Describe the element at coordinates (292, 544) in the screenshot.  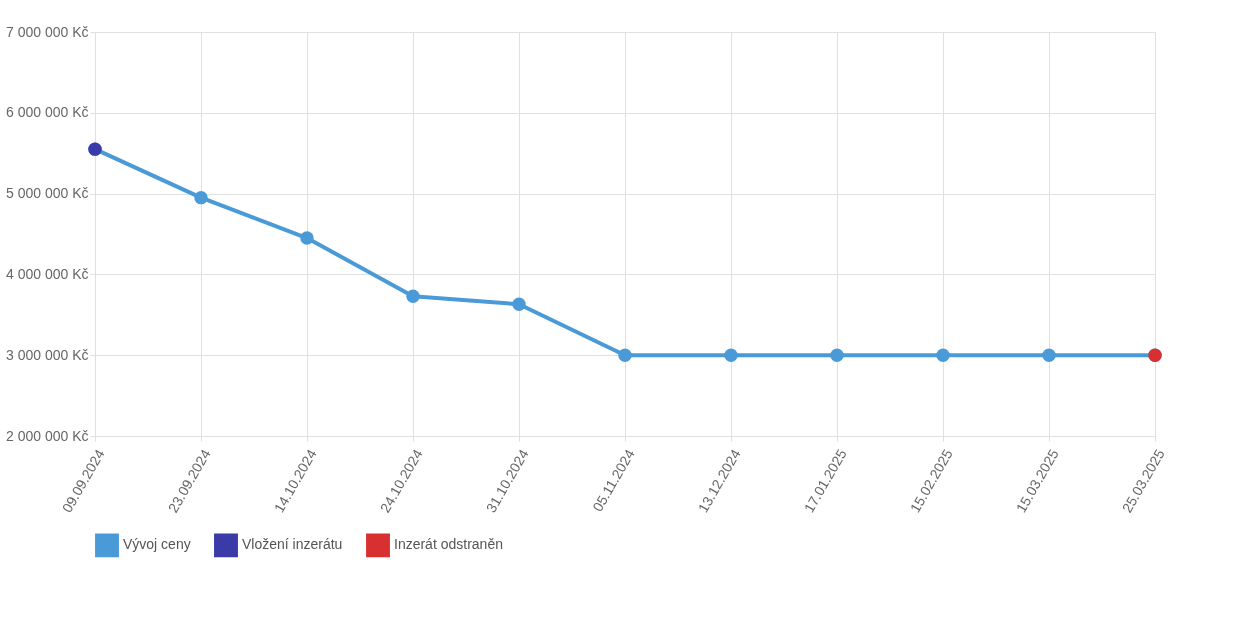
I see `legend-label: Vložení inzerátu` at that location.